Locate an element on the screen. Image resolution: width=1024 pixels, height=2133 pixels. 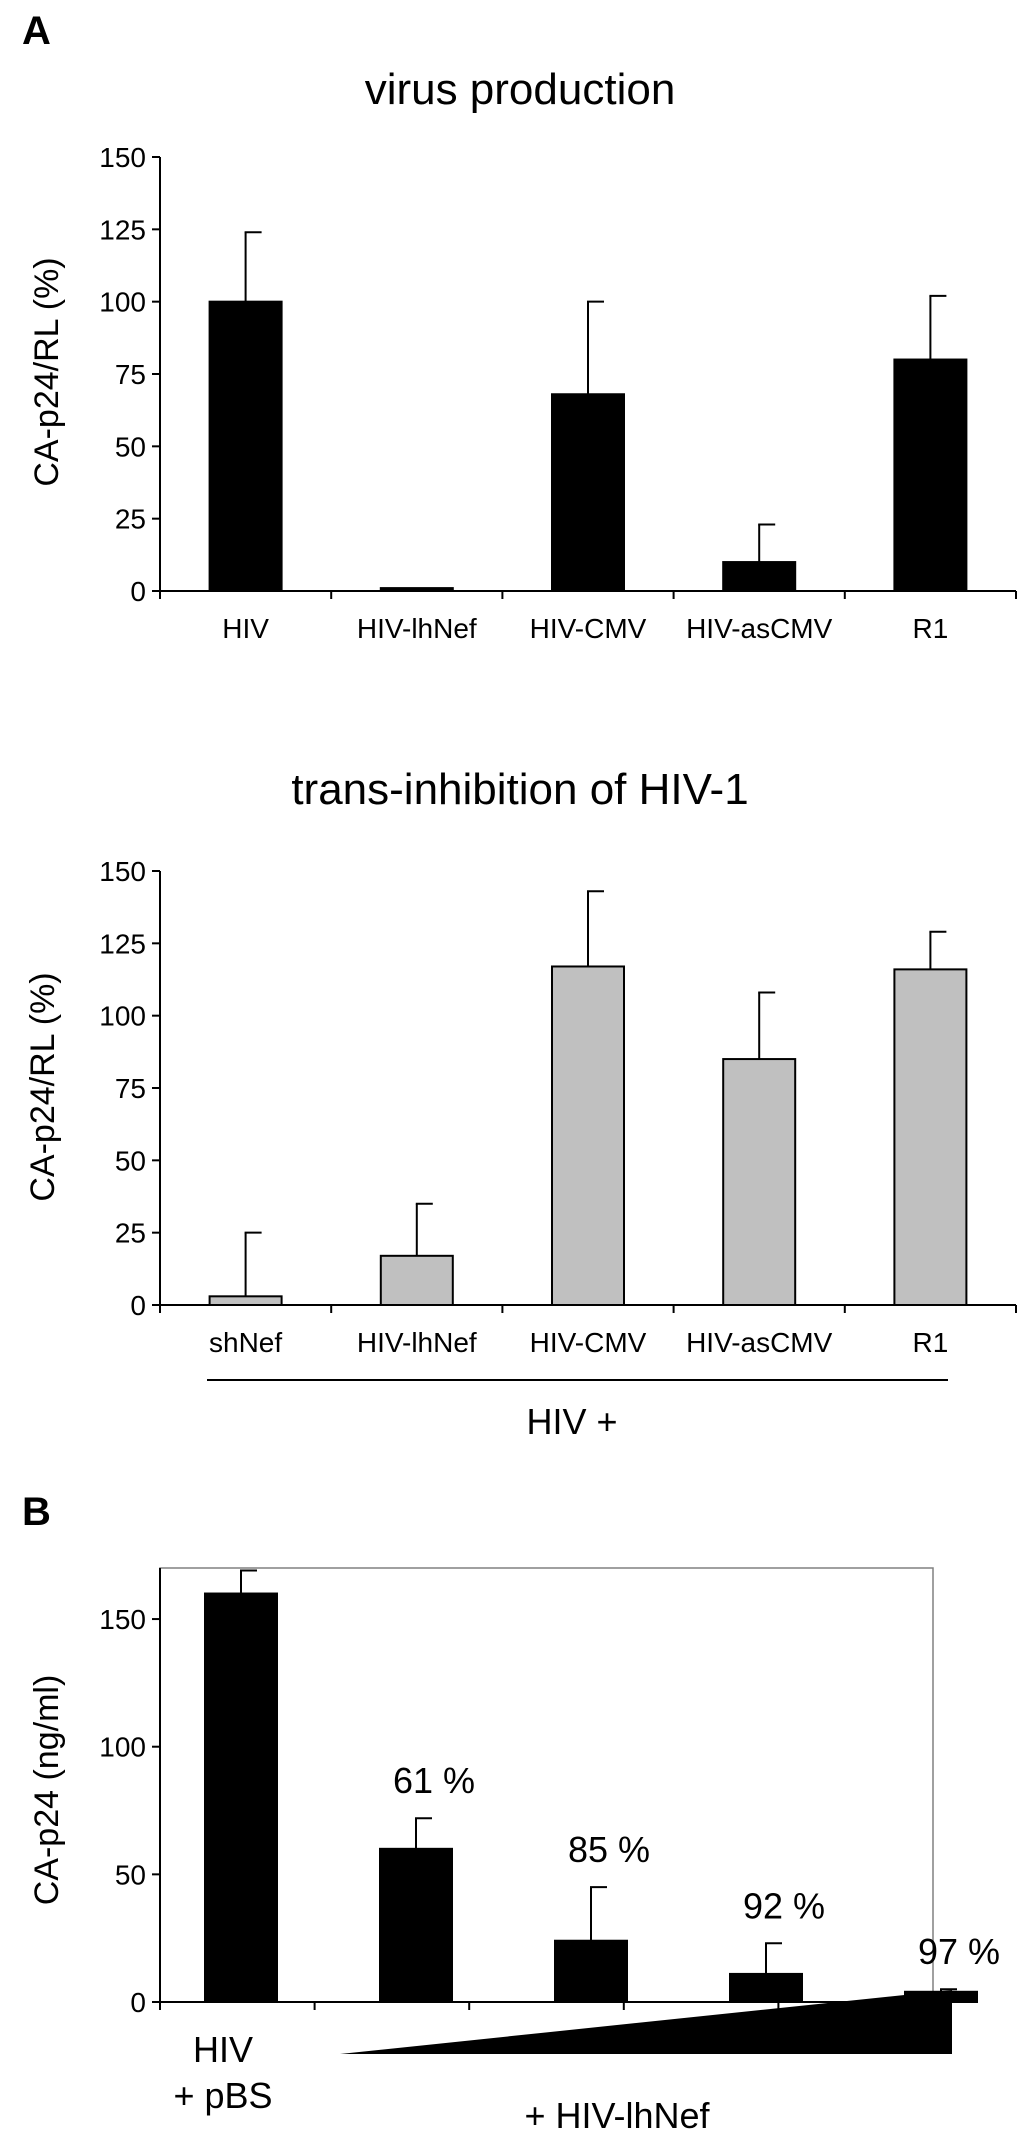
chart3-titration-label: + HIV-lhNef is located at coordinates (617, 2114).